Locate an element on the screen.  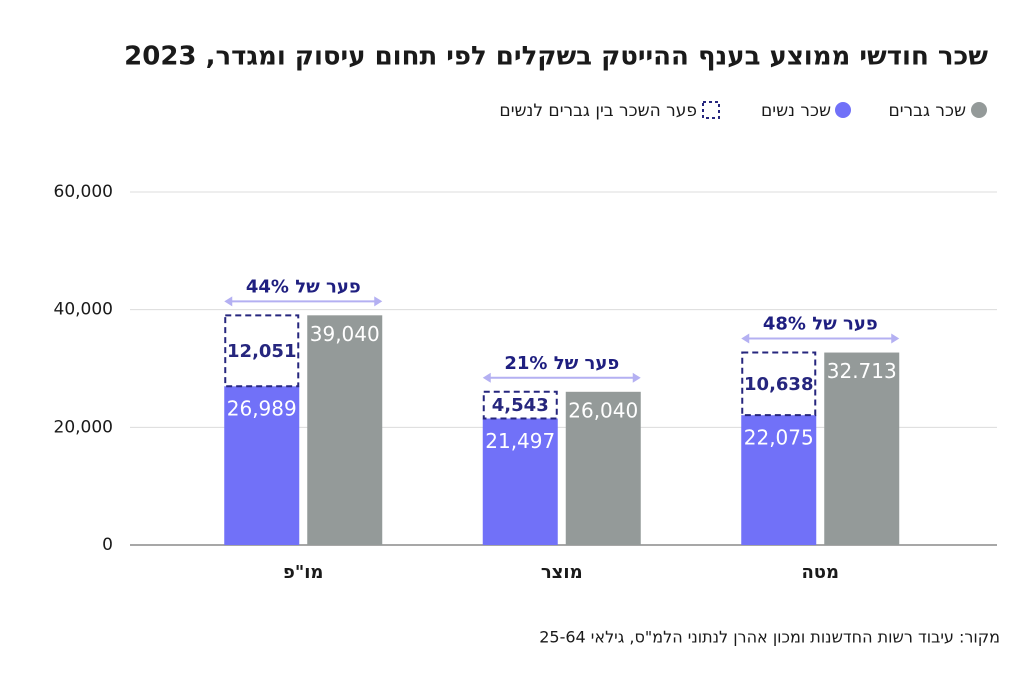
x-tick-label: מוצר is located at coordinates (562, 572).